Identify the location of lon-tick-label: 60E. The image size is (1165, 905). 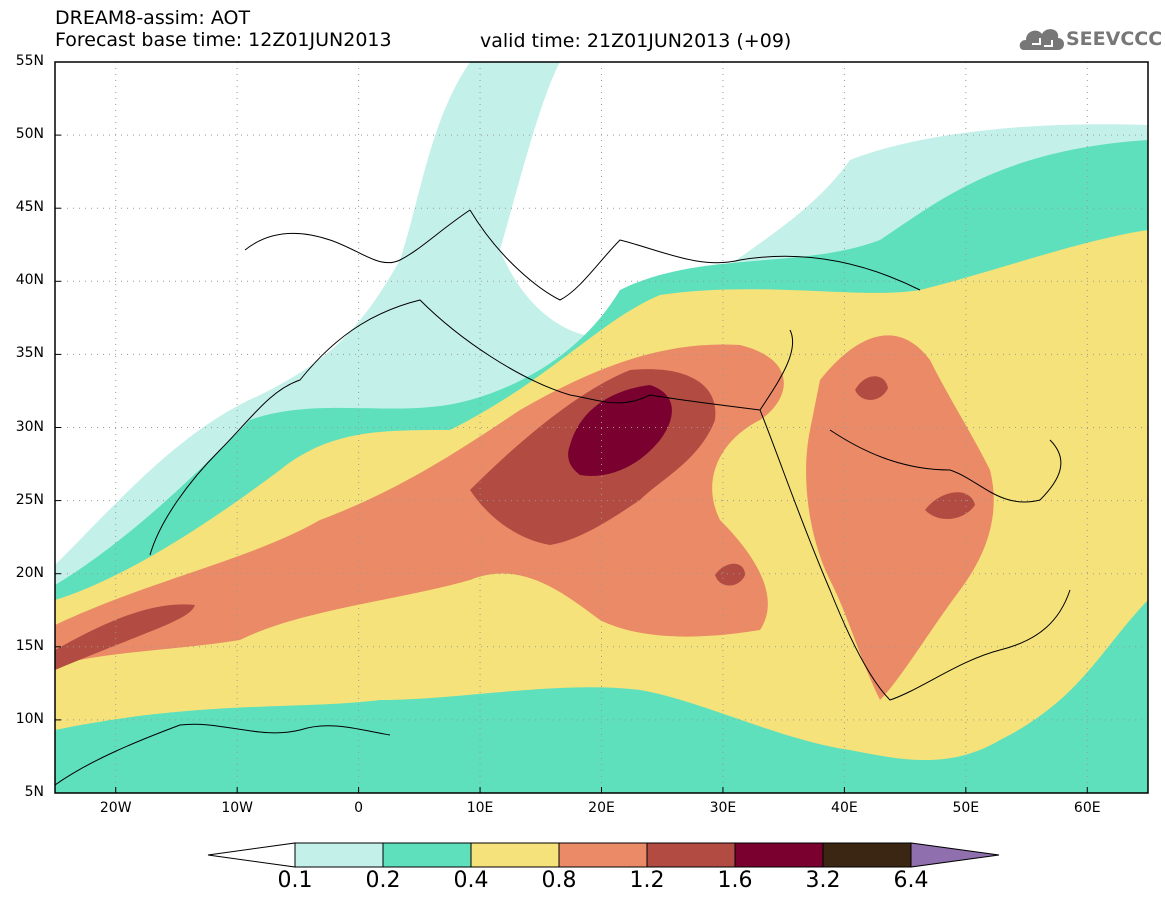
(1087, 808).